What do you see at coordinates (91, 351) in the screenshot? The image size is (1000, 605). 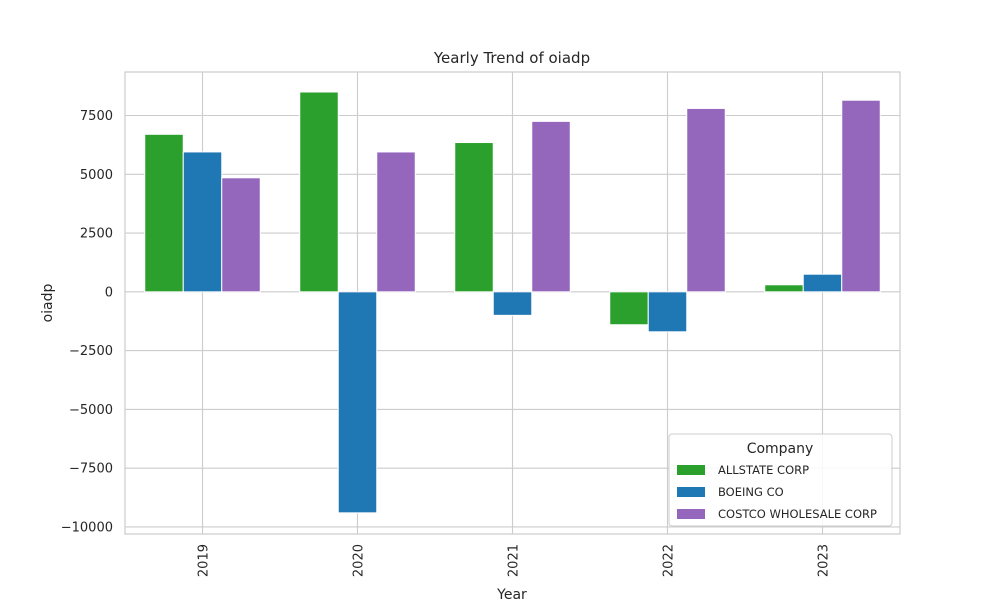 I see `y-tick-label: −2500` at bounding box center [91, 351].